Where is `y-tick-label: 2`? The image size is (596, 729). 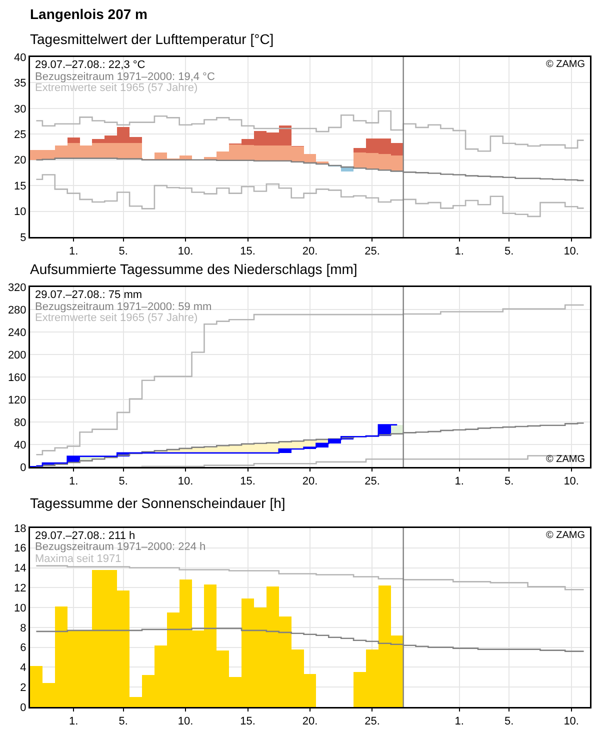 y-tick-label: 2 is located at coordinates (23, 688).